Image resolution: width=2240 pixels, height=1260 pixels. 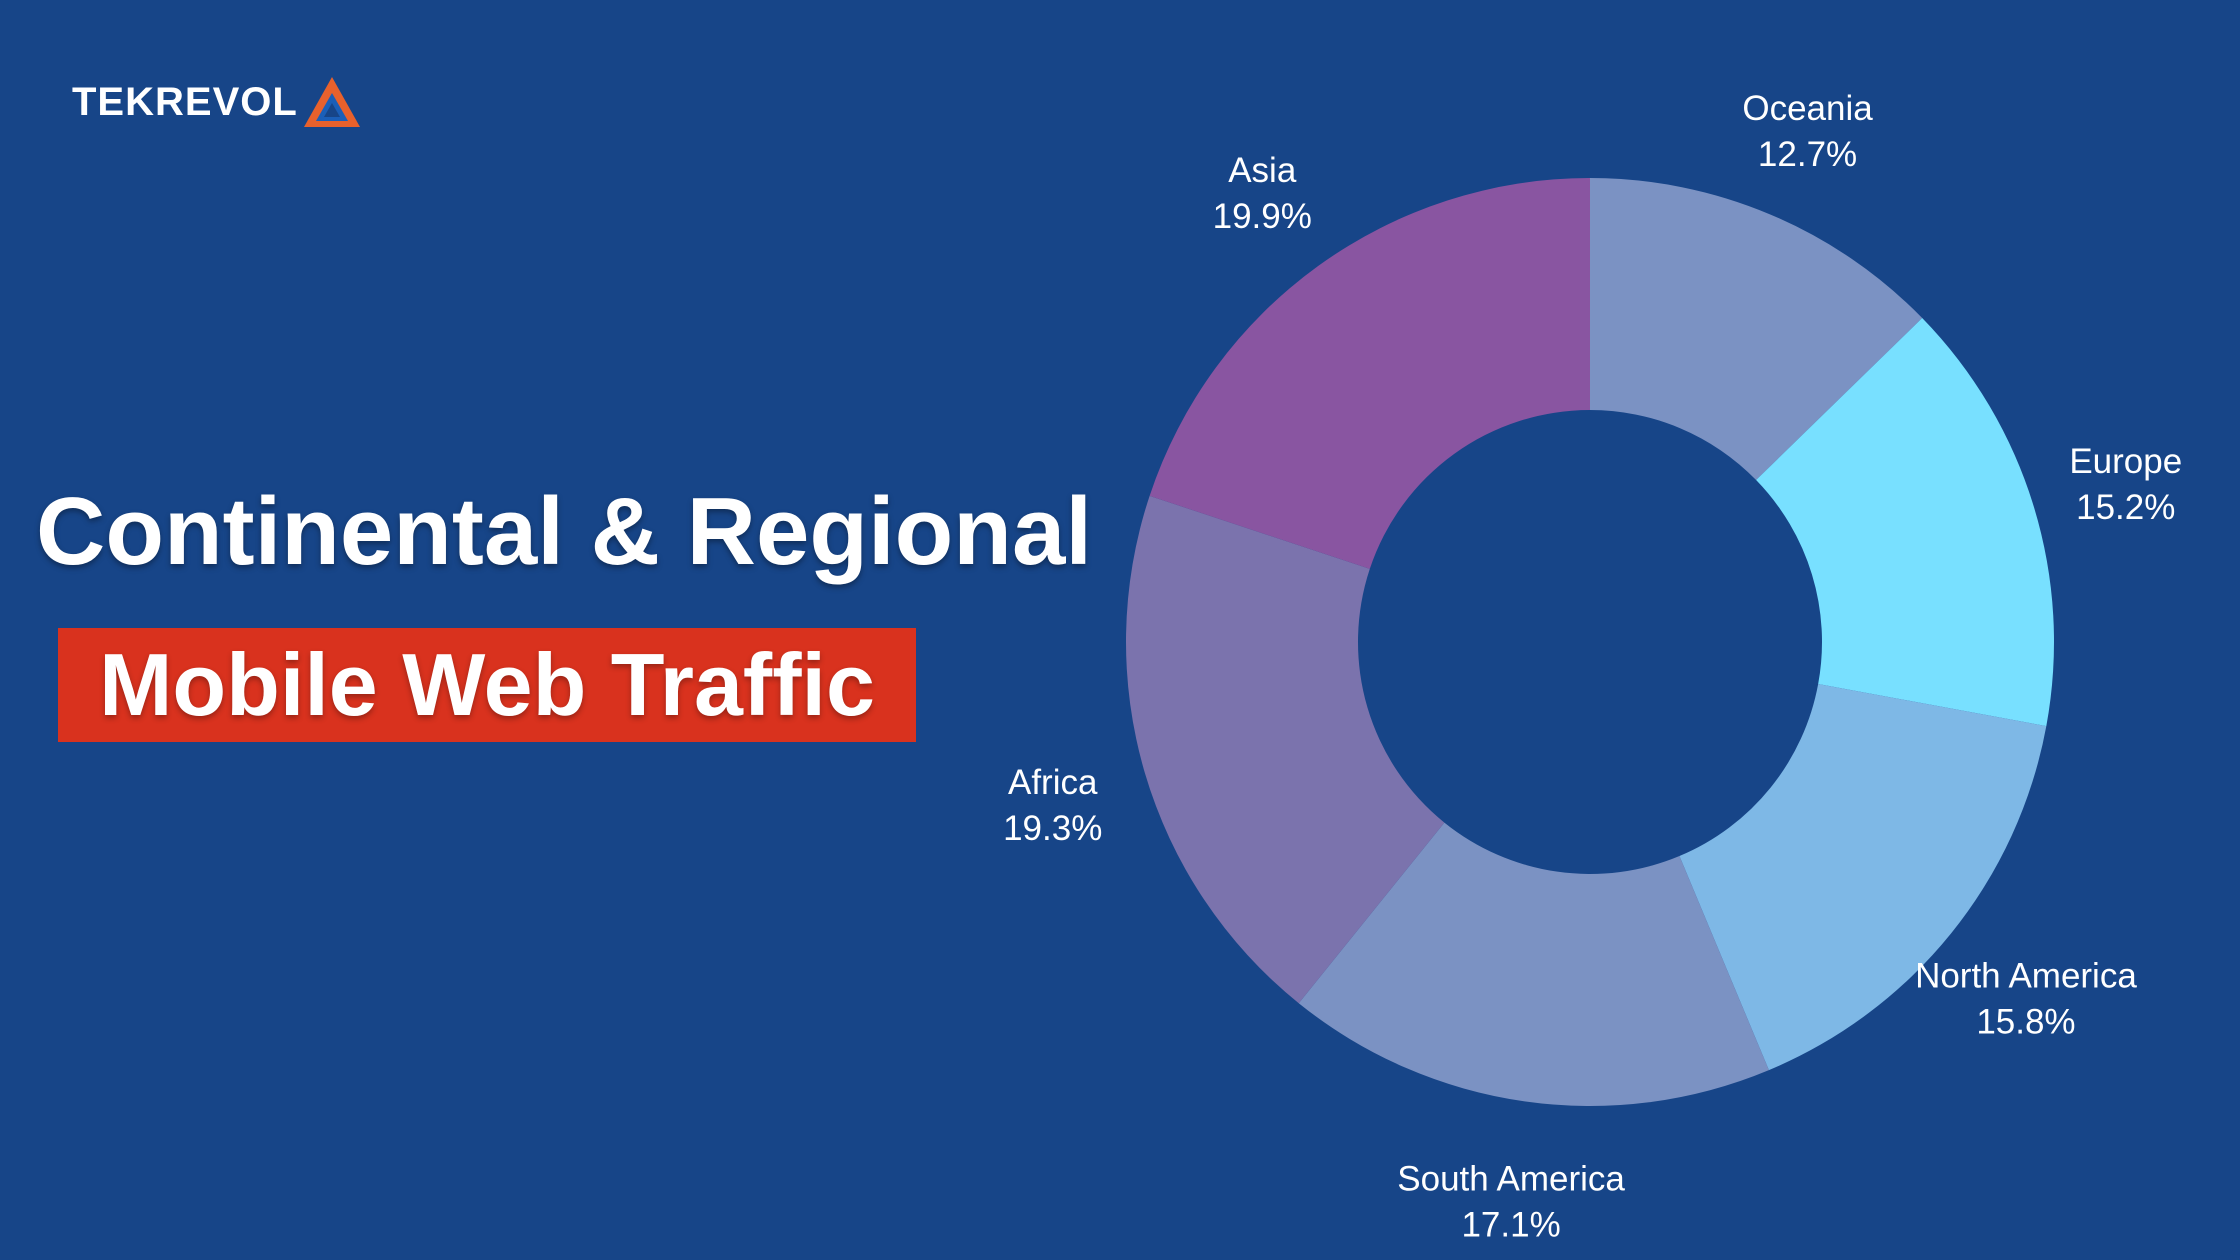 I want to click on brand-logo: TEKREVOL, so click(x=217, y=102).